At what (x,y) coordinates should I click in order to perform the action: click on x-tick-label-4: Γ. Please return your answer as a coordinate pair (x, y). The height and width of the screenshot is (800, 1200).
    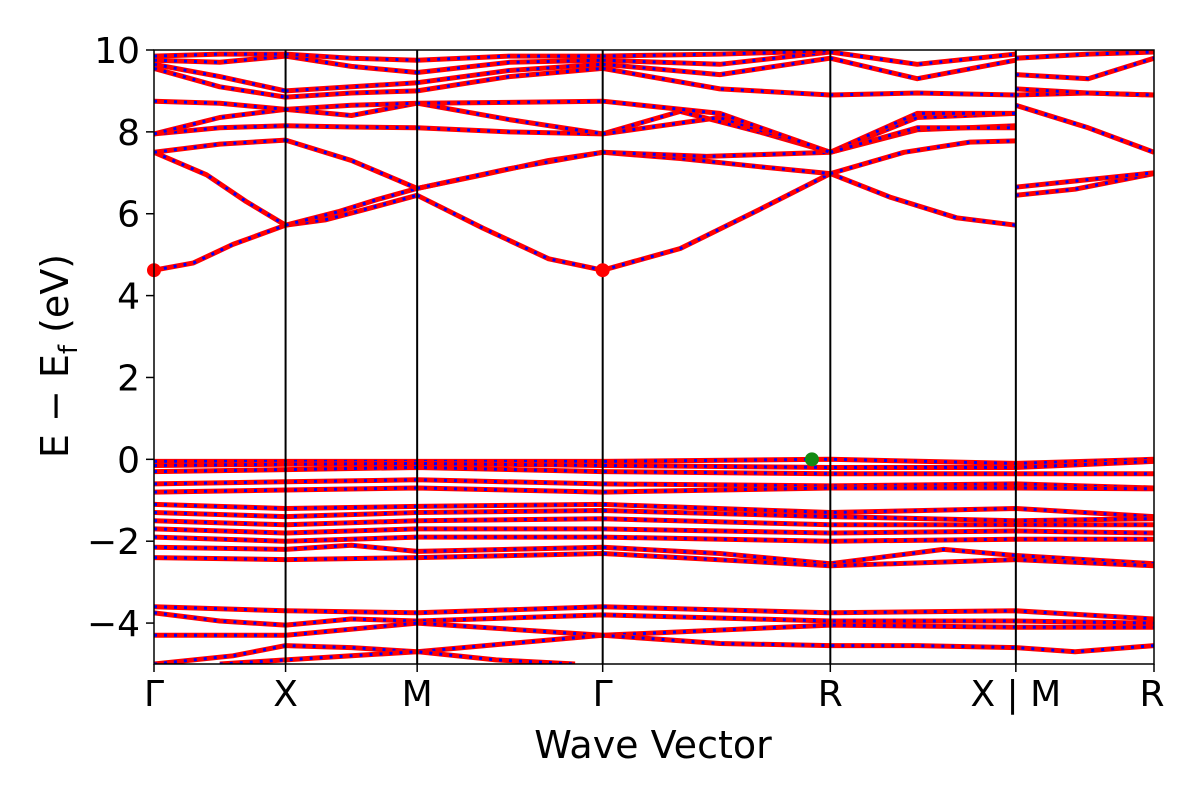
    Looking at the image, I should click on (603, 694).